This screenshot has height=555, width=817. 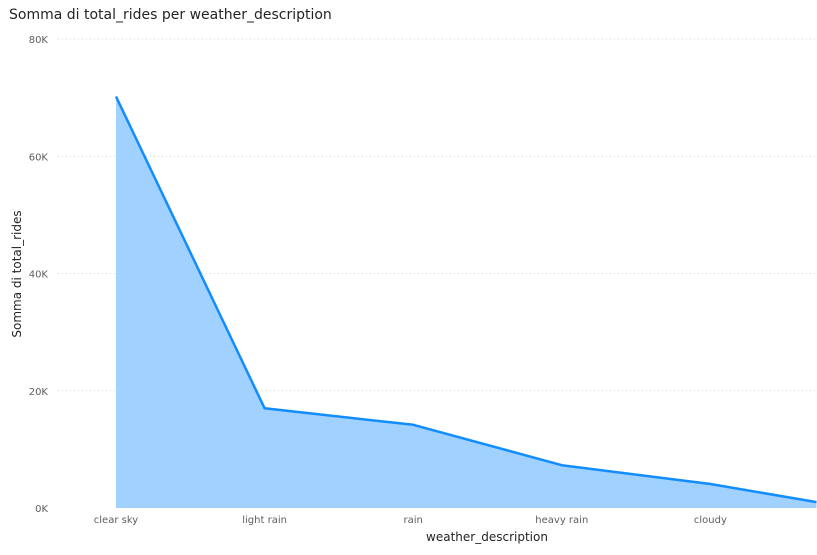 What do you see at coordinates (710, 520) in the screenshot?
I see `x-tick-label: cloudy` at bounding box center [710, 520].